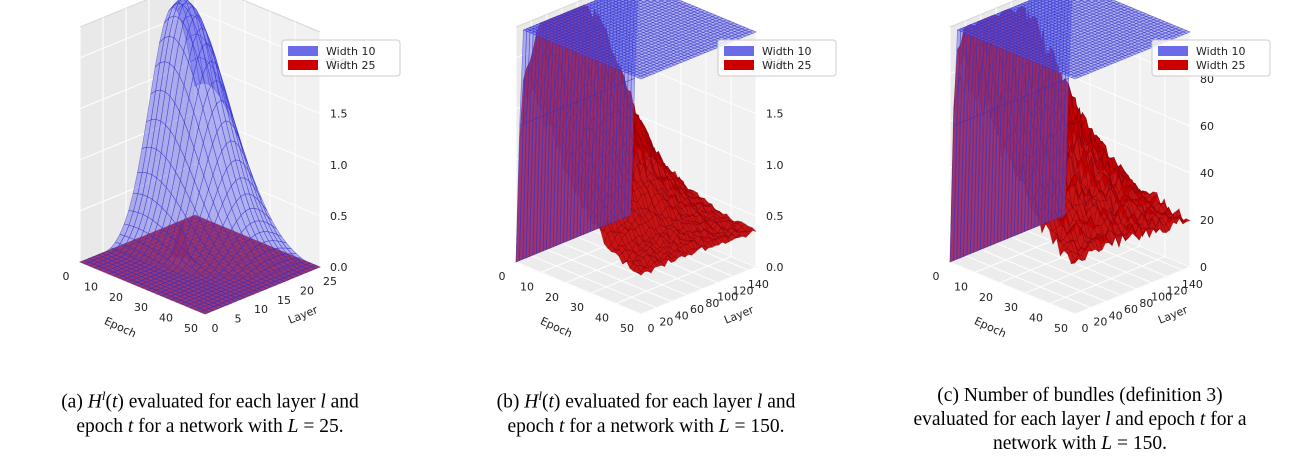 This screenshot has height=459, width=1292. What do you see at coordinates (238, 319) in the screenshot?
I see `y-tick-label: 5` at bounding box center [238, 319].